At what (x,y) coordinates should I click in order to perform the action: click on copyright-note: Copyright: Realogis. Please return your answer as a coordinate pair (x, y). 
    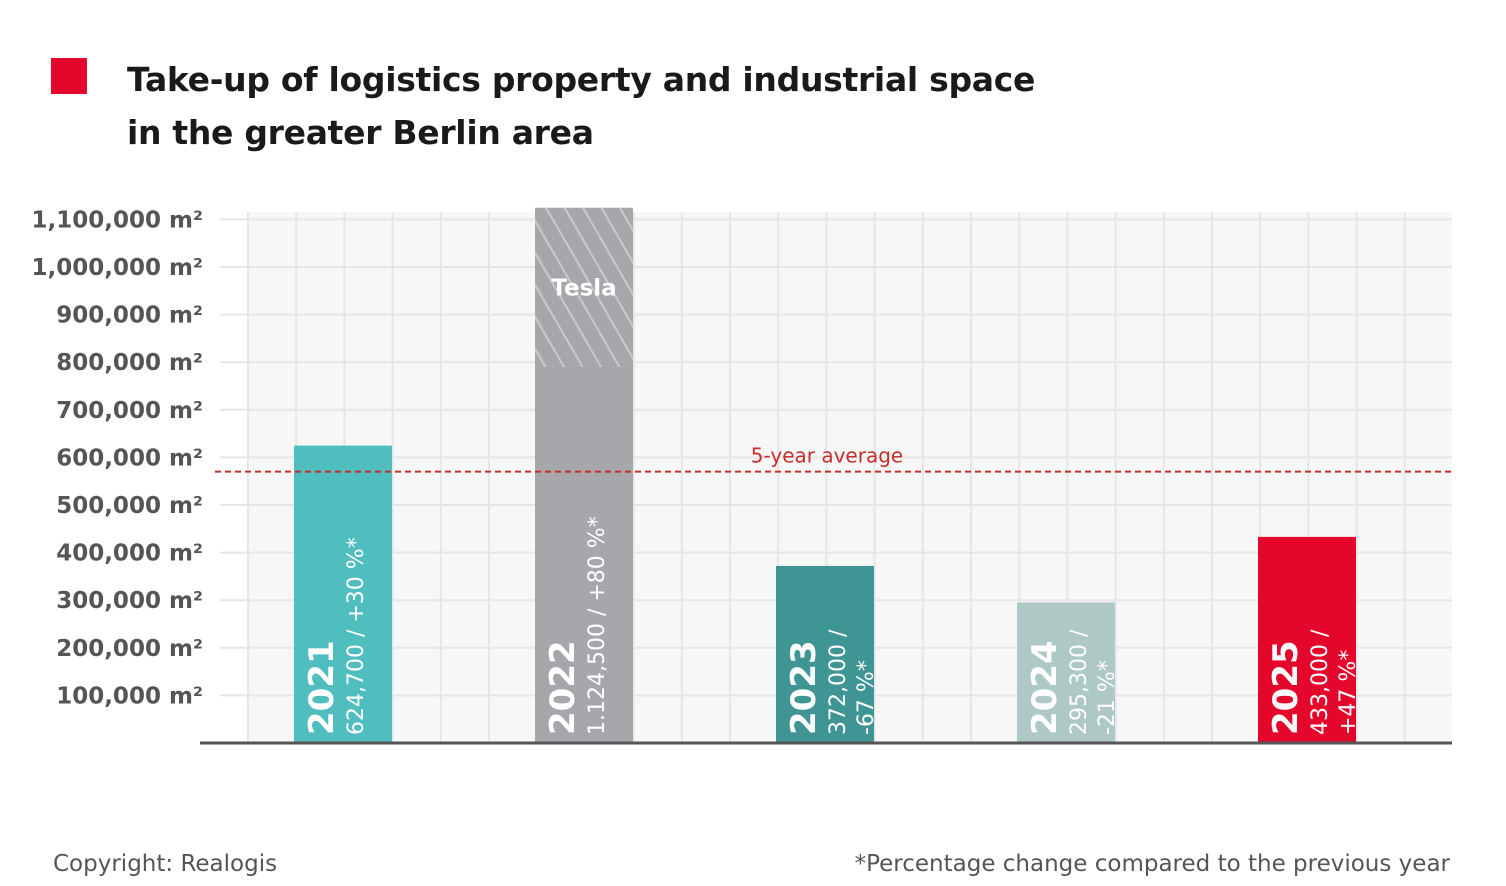
    Looking at the image, I should click on (165, 864).